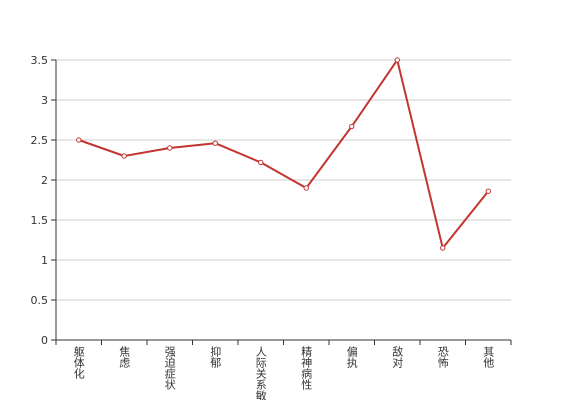  I want to click on y-tick-label: 0.5, so click(40, 300).